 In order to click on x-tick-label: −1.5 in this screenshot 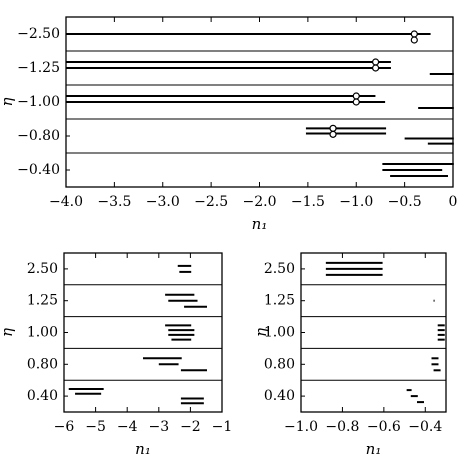, I will do `click(308, 202)`.